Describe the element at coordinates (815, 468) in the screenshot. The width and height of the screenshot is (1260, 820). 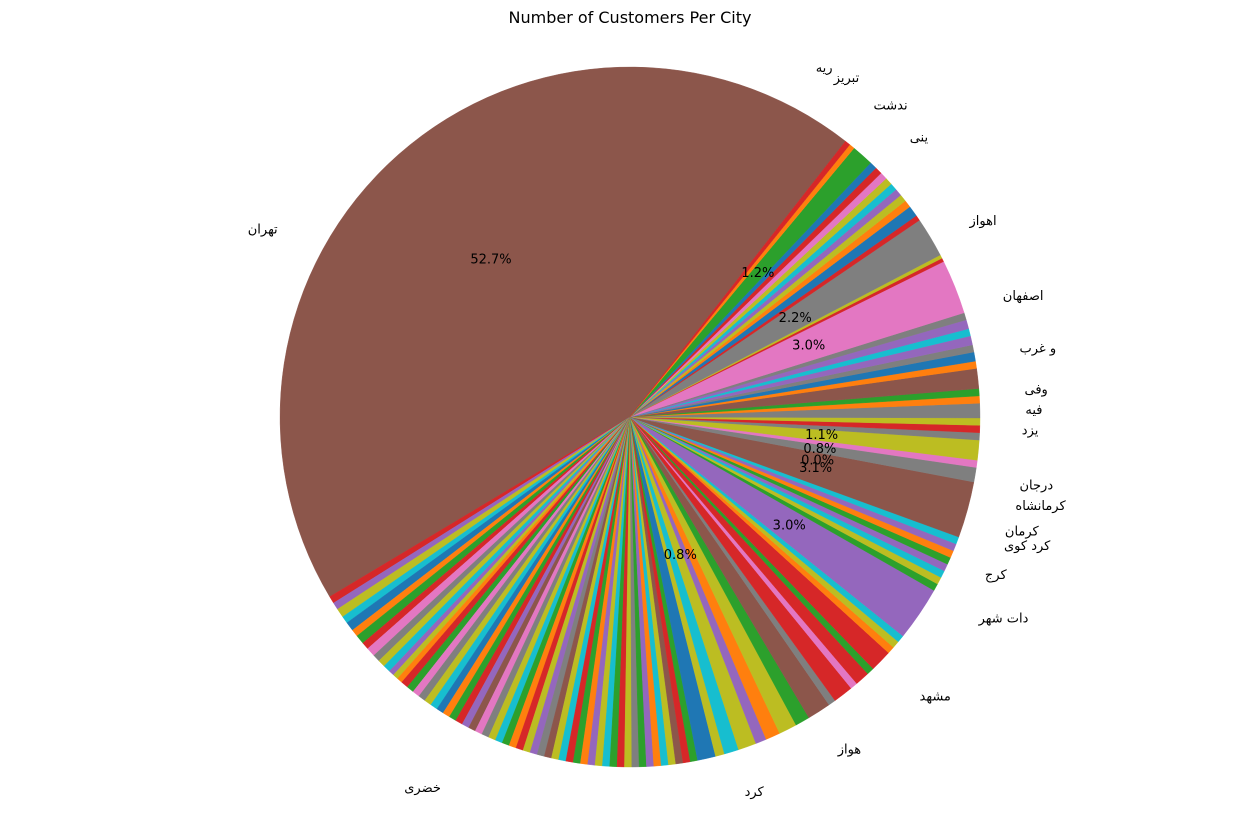
I see `pie-percent-label: 3.1%` at that location.